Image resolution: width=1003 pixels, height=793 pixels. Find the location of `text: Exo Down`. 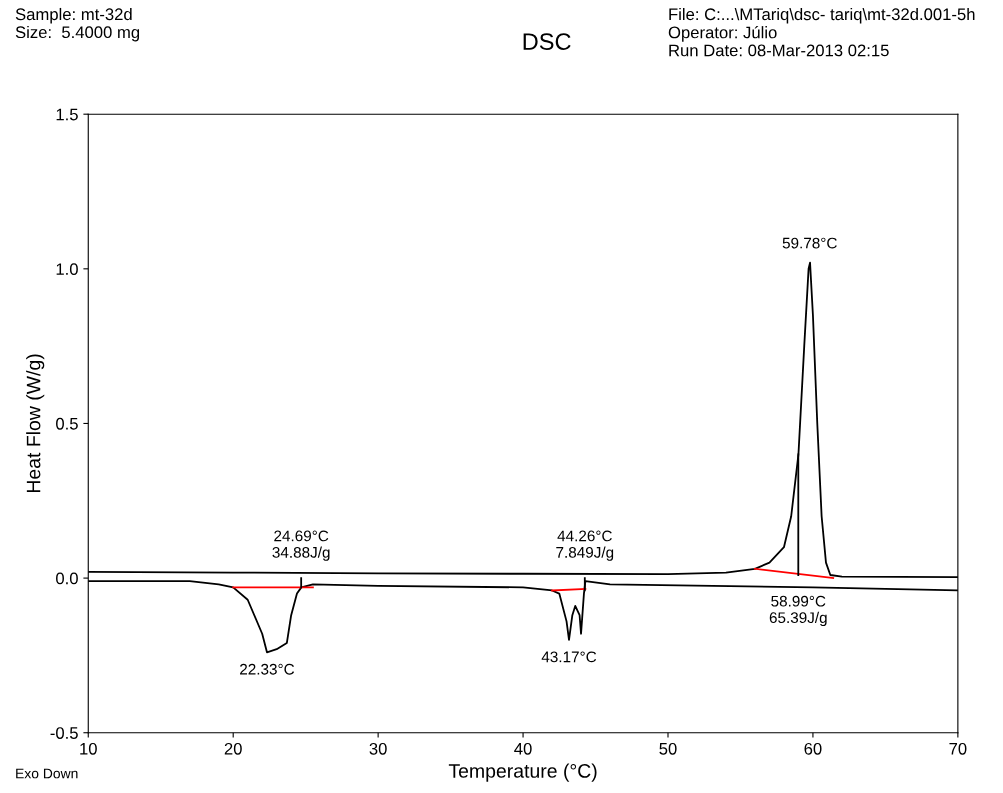

text: Exo Down is located at coordinates (47, 773).